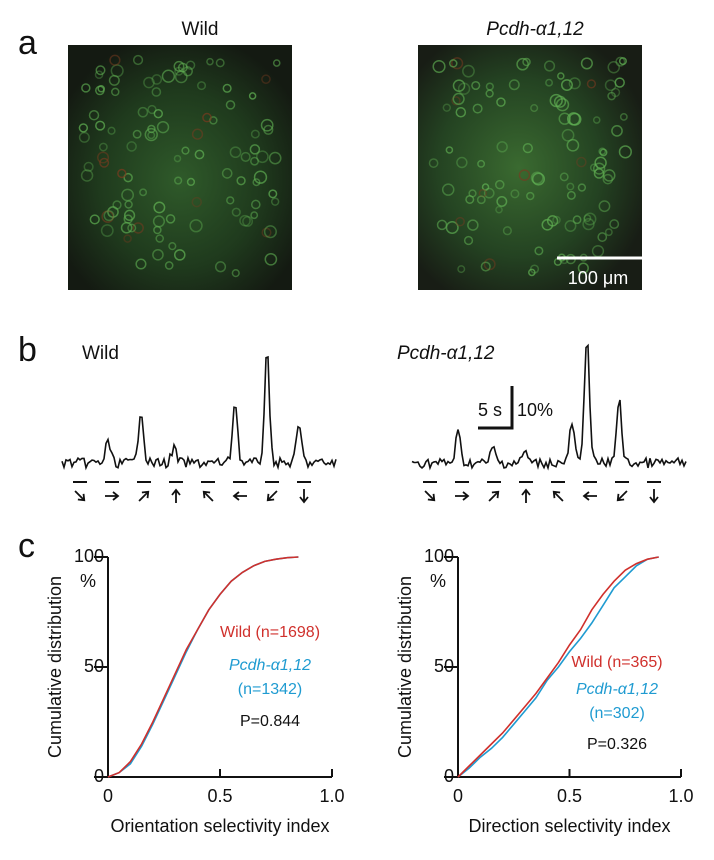 The image size is (714, 860). I want to click on y-tick-label: 100, so click(89, 556).